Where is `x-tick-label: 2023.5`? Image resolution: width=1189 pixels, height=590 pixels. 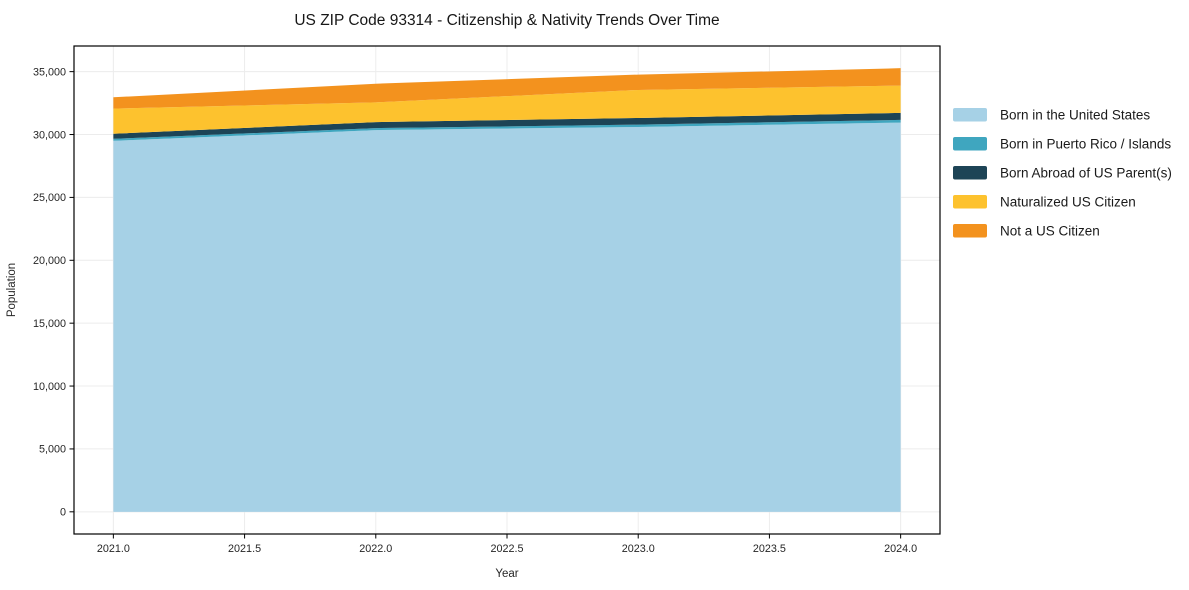 x-tick-label: 2023.5 is located at coordinates (769, 549).